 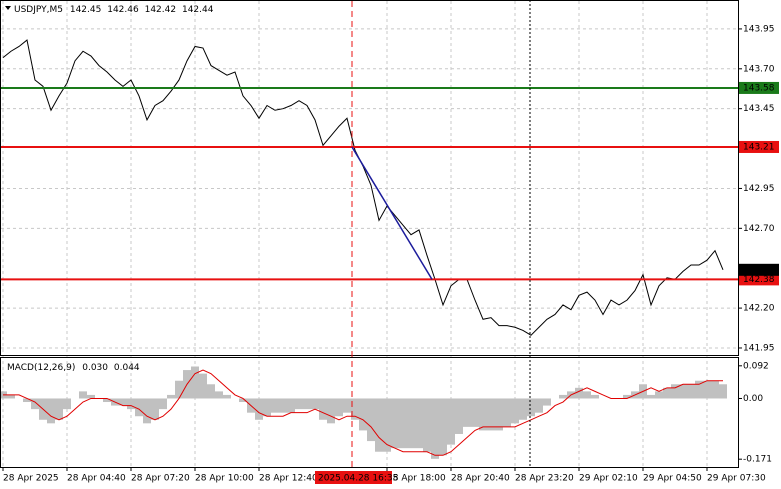 I want to click on x-tick-label: 28 Apr 2025, so click(x=31, y=479).